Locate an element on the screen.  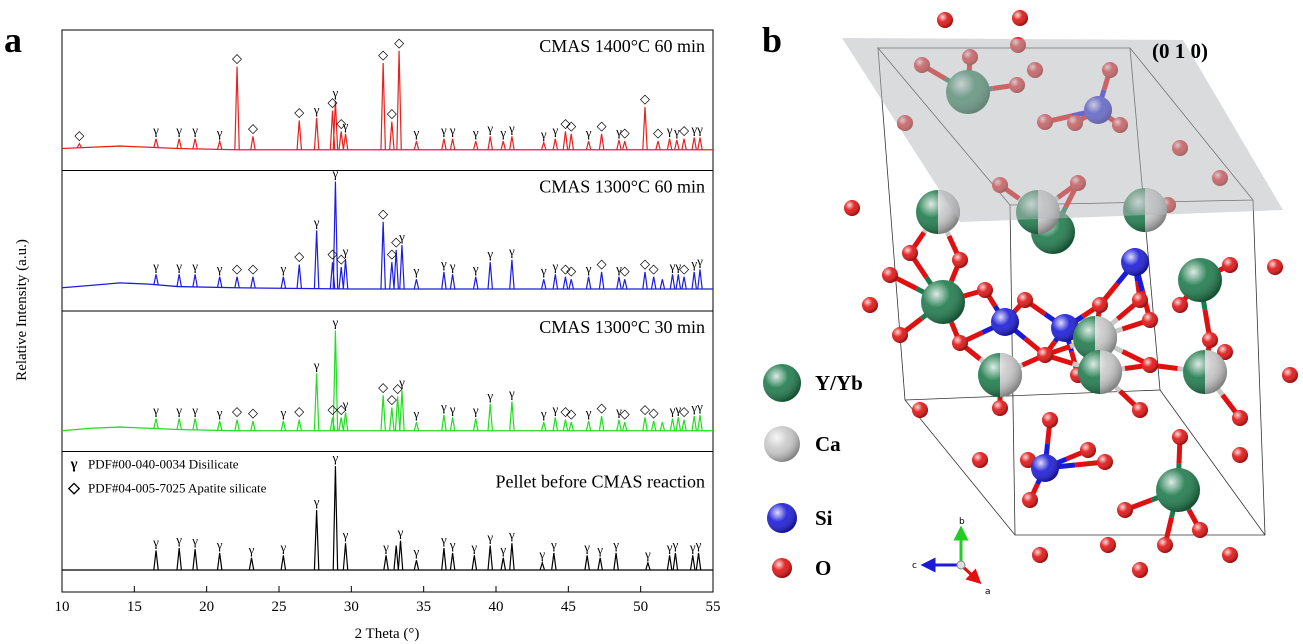
plane-label: (0 1 0) is located at coordinates (1180, 51).